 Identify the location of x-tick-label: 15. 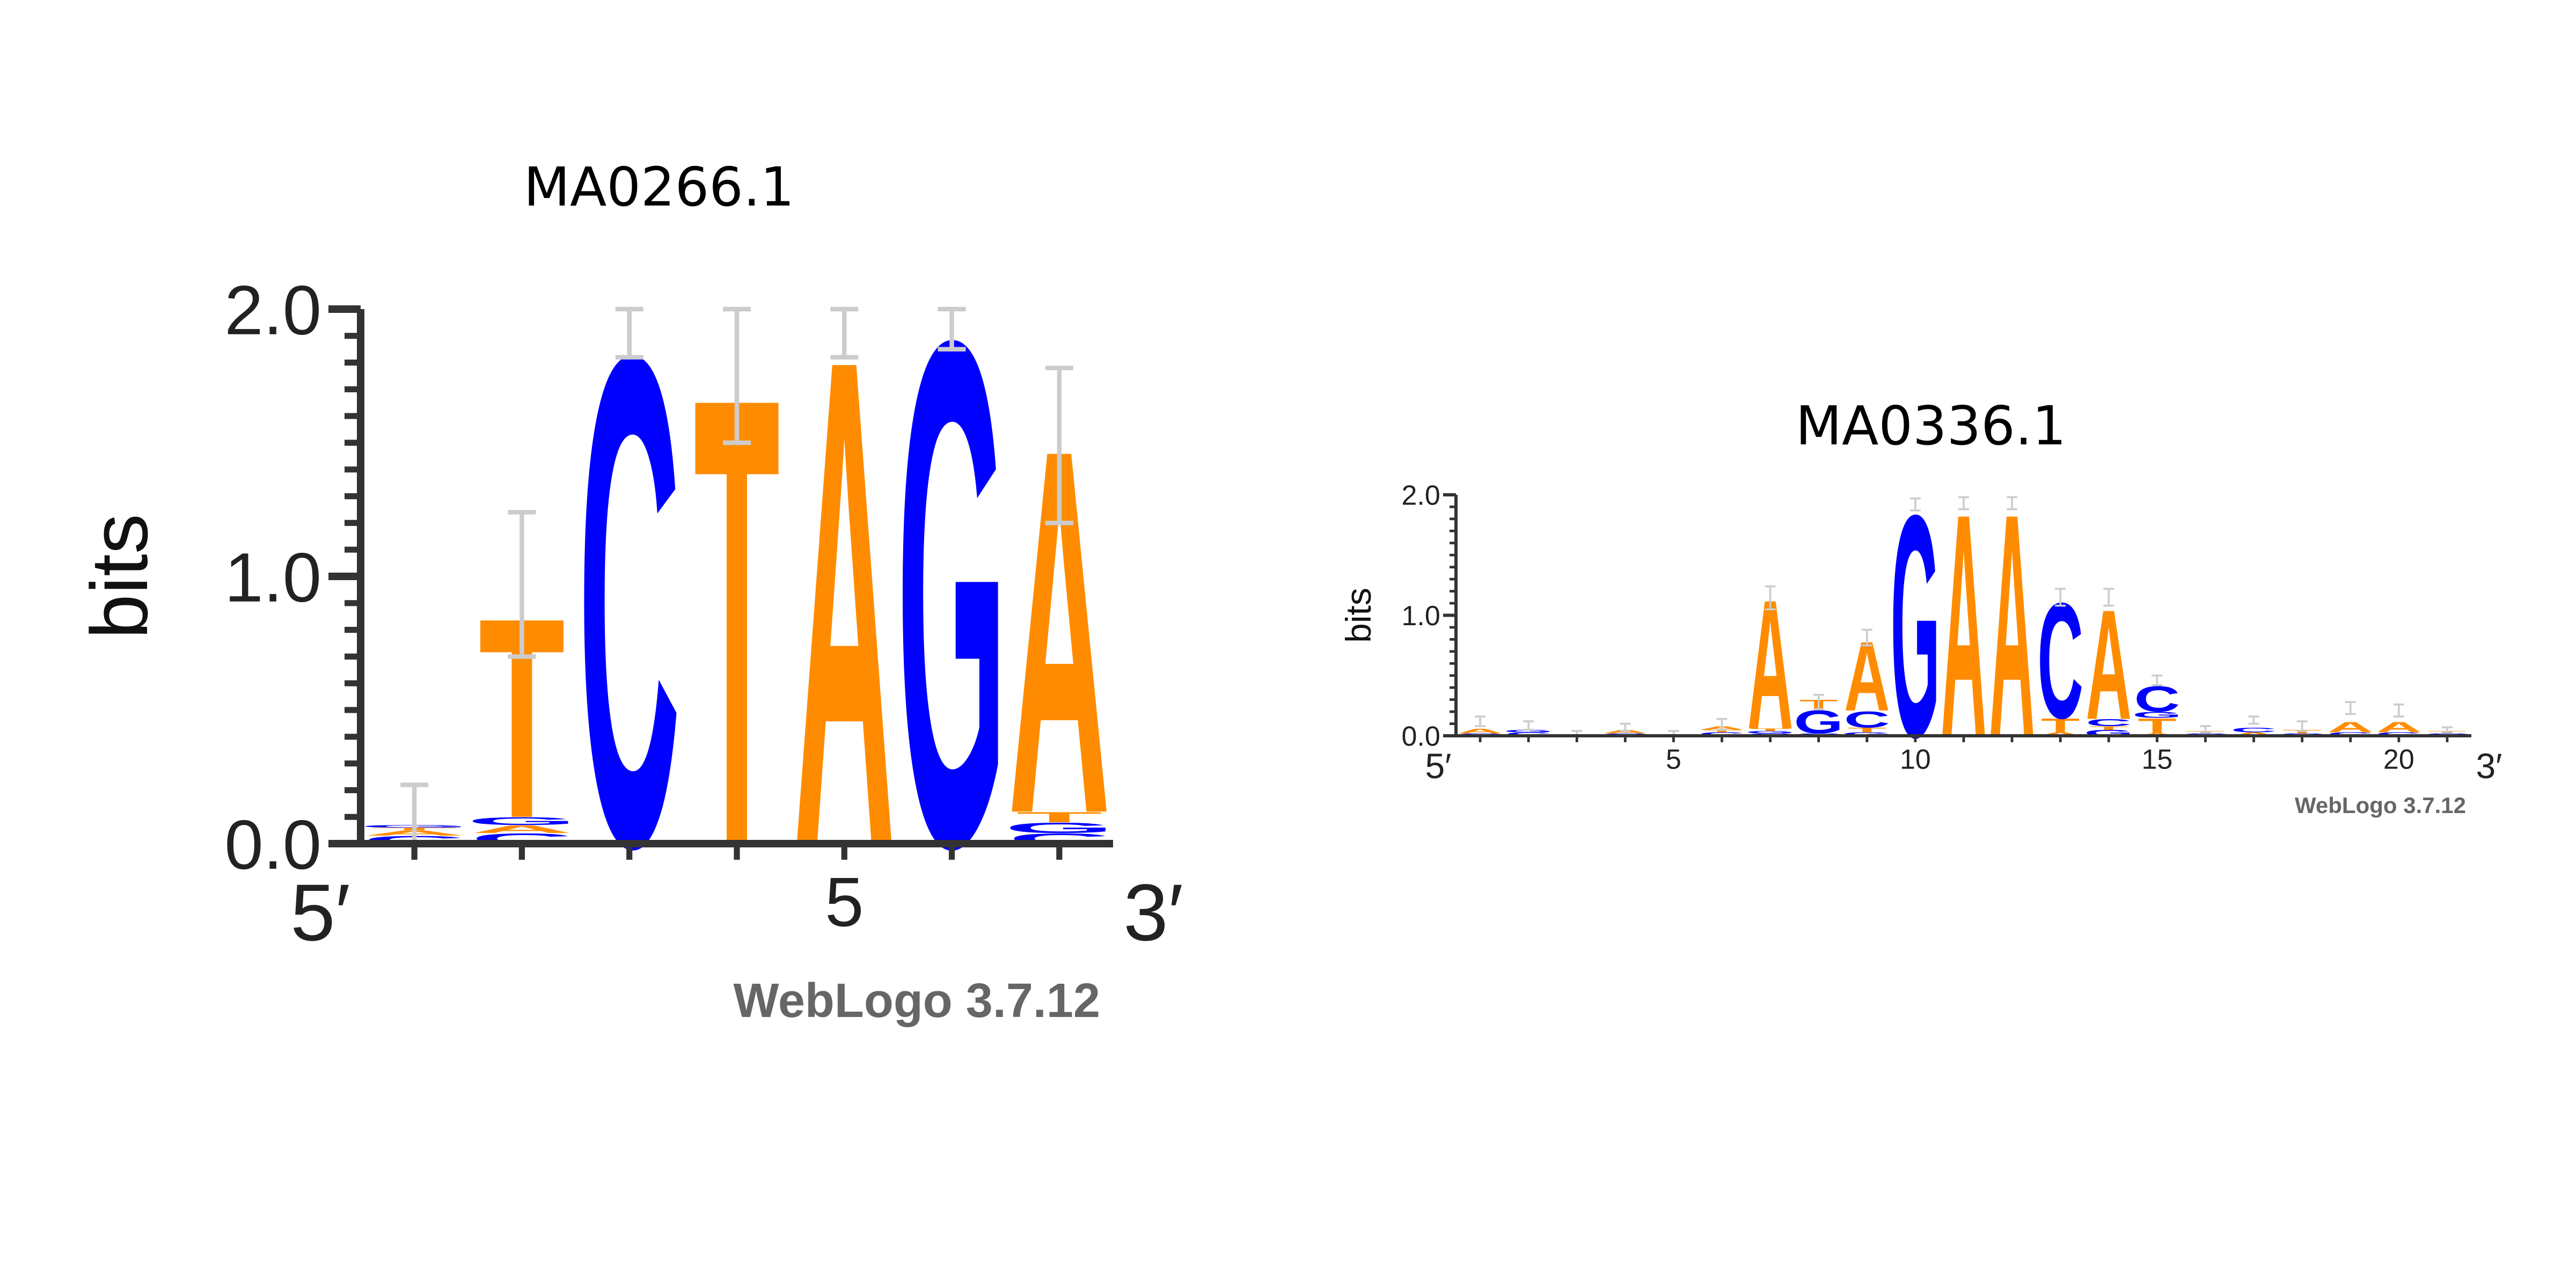
(2156, 759).